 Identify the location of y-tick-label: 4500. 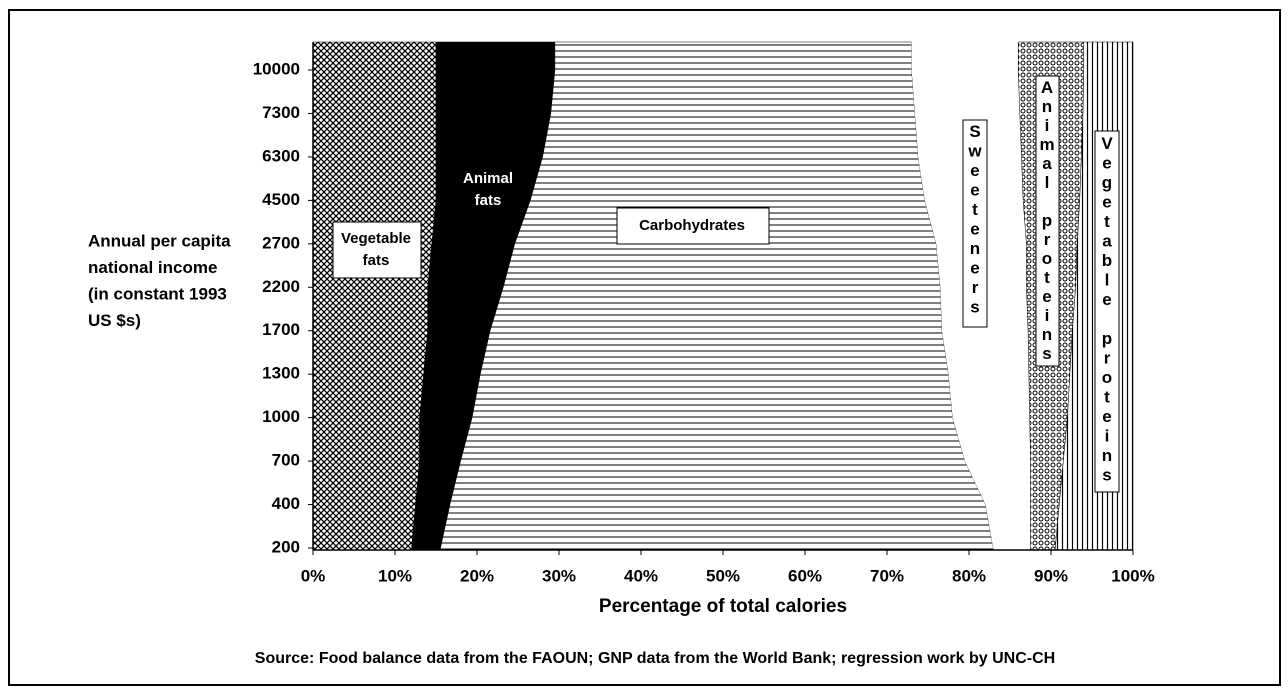
(281, 199).